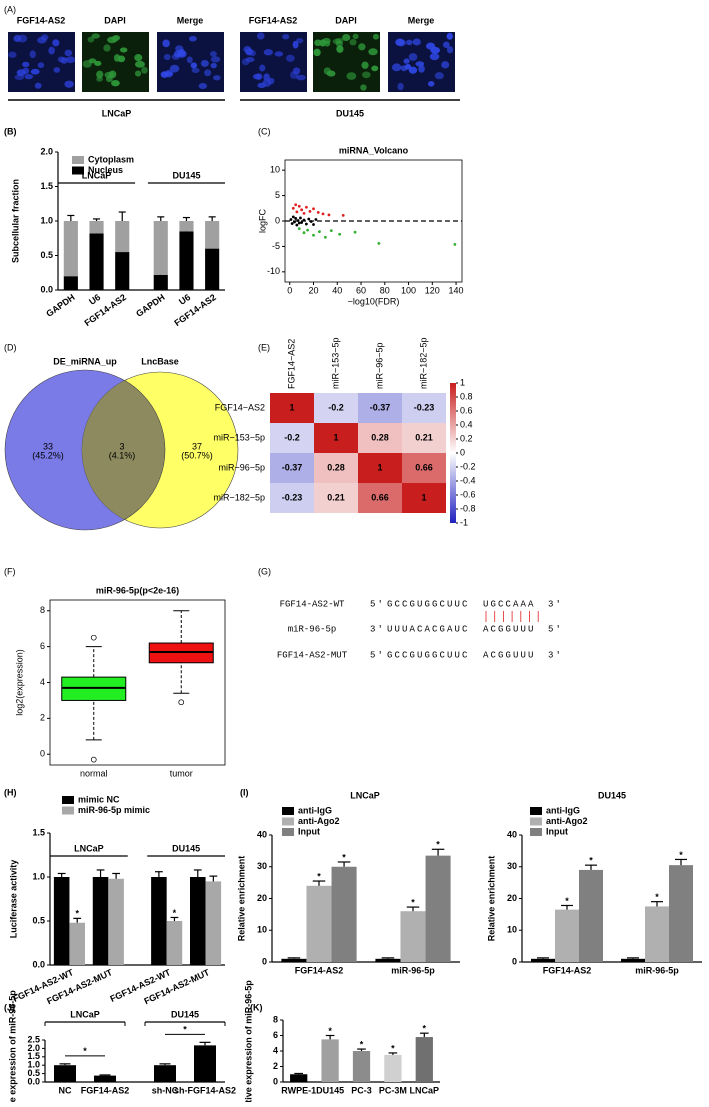 This screenshot has width=709, height=1107. Describe the element at coordinates (94, 773) in the screenshot. I see `x-tick-label: normal` at that location.